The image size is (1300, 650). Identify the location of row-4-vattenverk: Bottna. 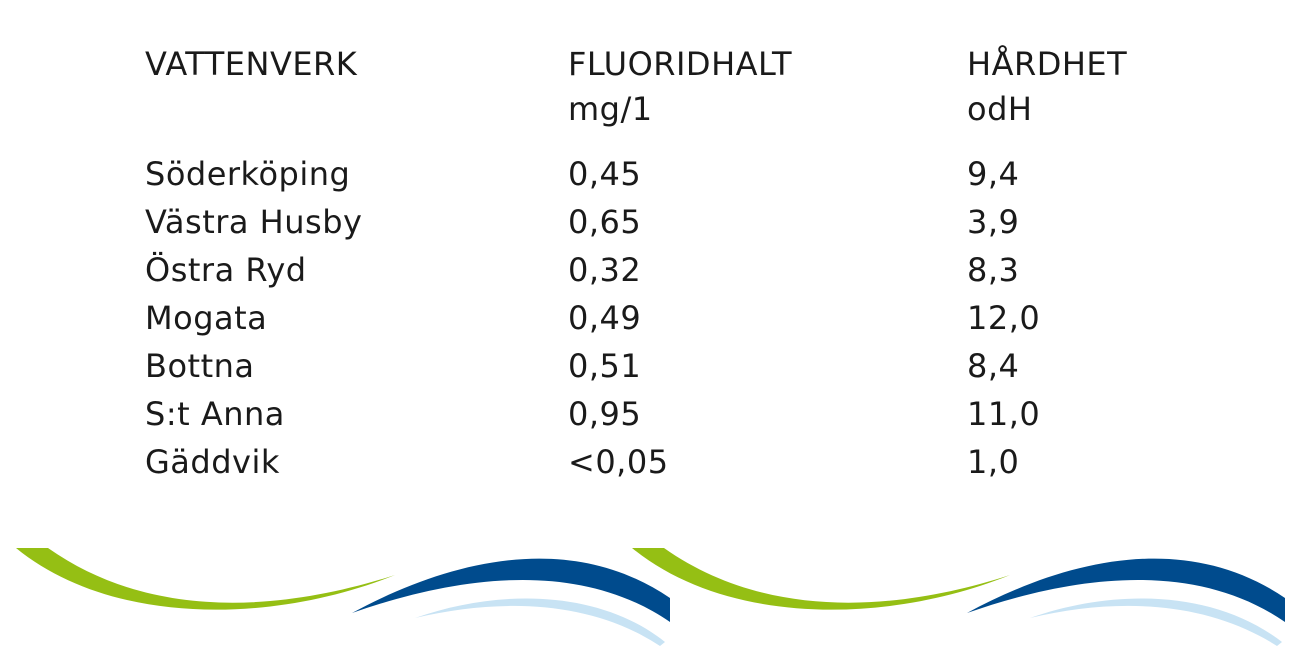
(200, 366).